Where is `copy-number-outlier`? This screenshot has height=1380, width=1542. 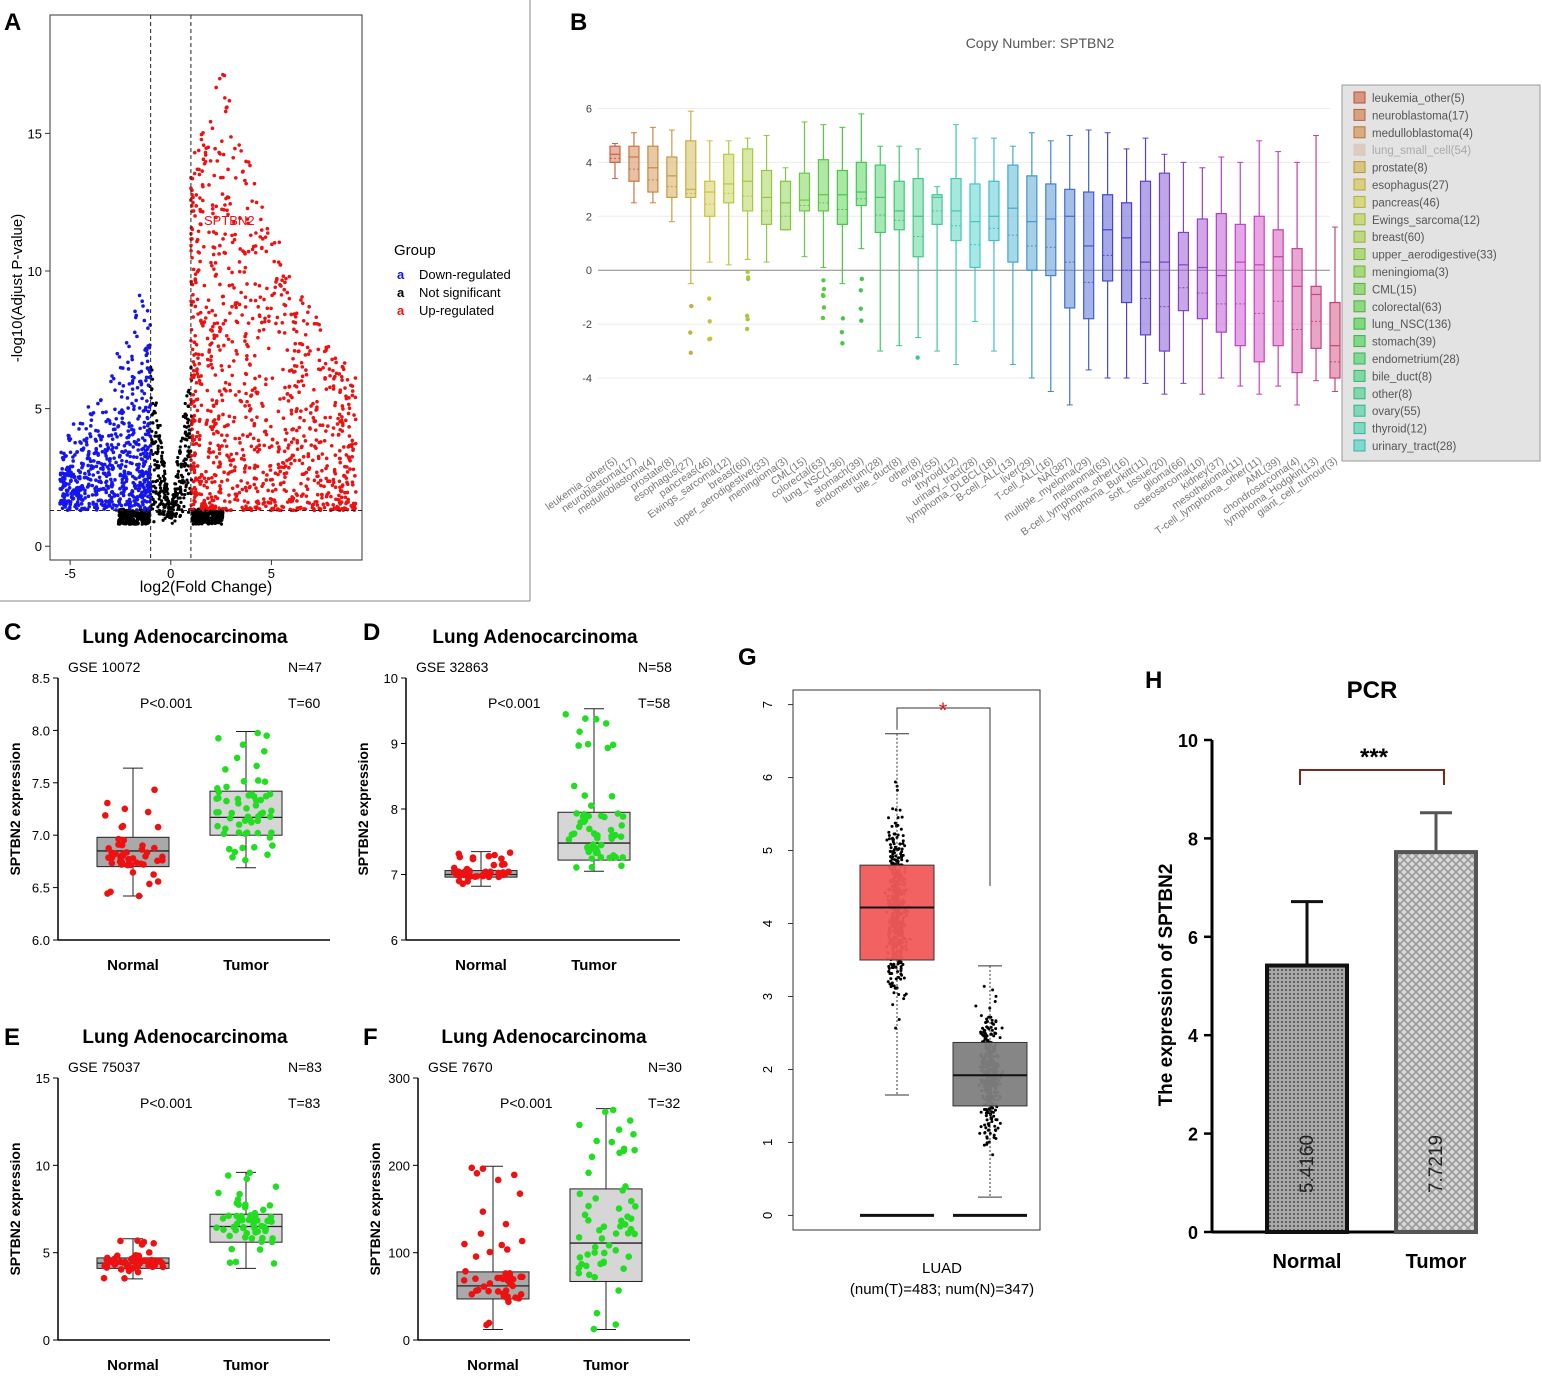 copy-number-outlier is located at coordinates (824, 307).